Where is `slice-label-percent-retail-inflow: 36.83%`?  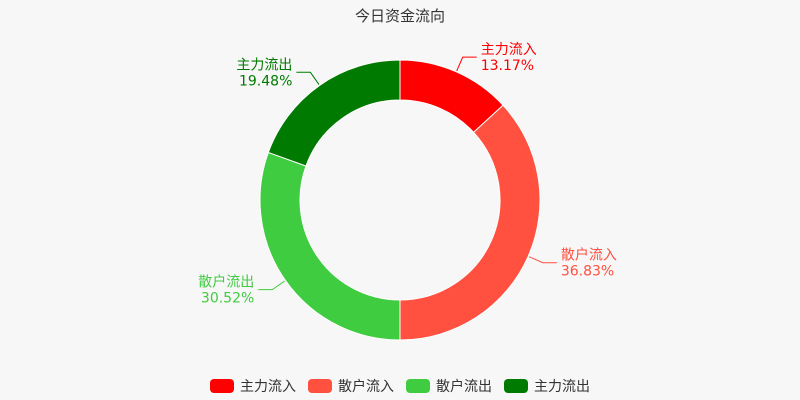
slice-label-percent-retail-inflow: 36.83% is located at coordinates (587, 272).